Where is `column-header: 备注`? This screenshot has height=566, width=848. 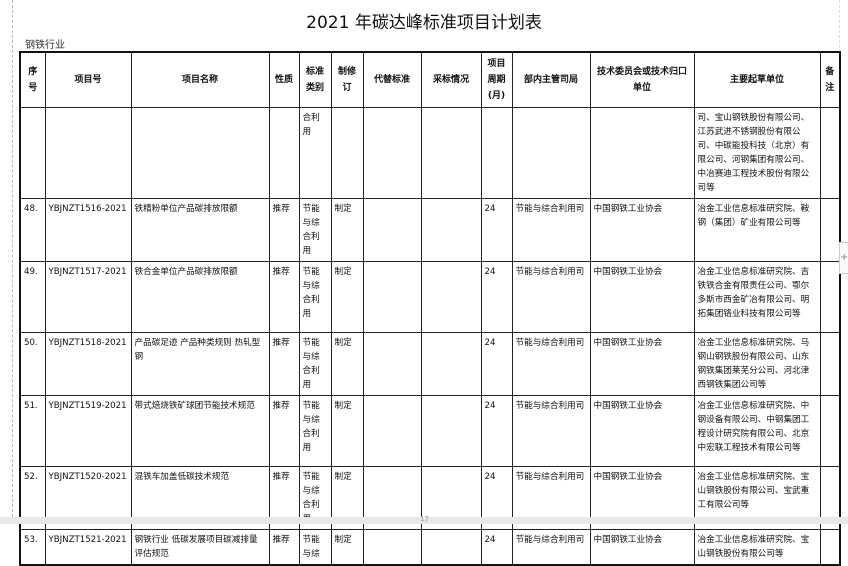
column-header: 备注 is located at coordinates (830, 79).